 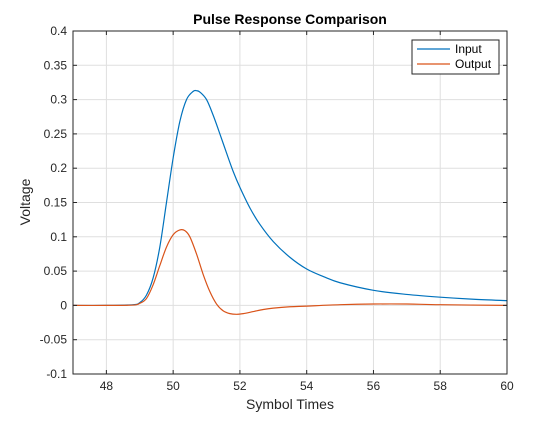 What do you see at coordinates (441, 386) in the screenshot?
I see `x-tick-label: 58` at bounding box center [441, 386].